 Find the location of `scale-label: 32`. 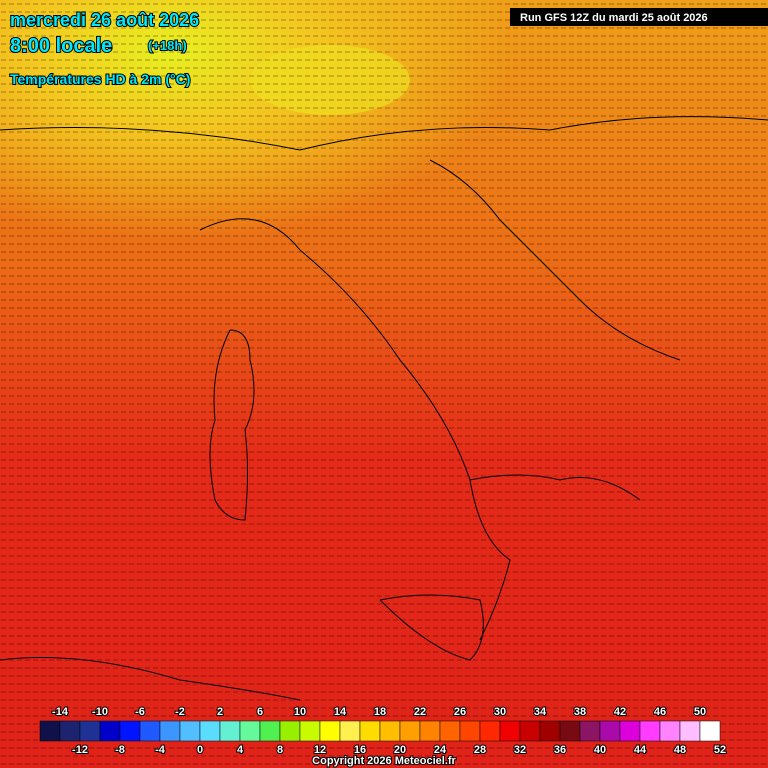

scale-label: 32 is located at coordinates (520, 750).